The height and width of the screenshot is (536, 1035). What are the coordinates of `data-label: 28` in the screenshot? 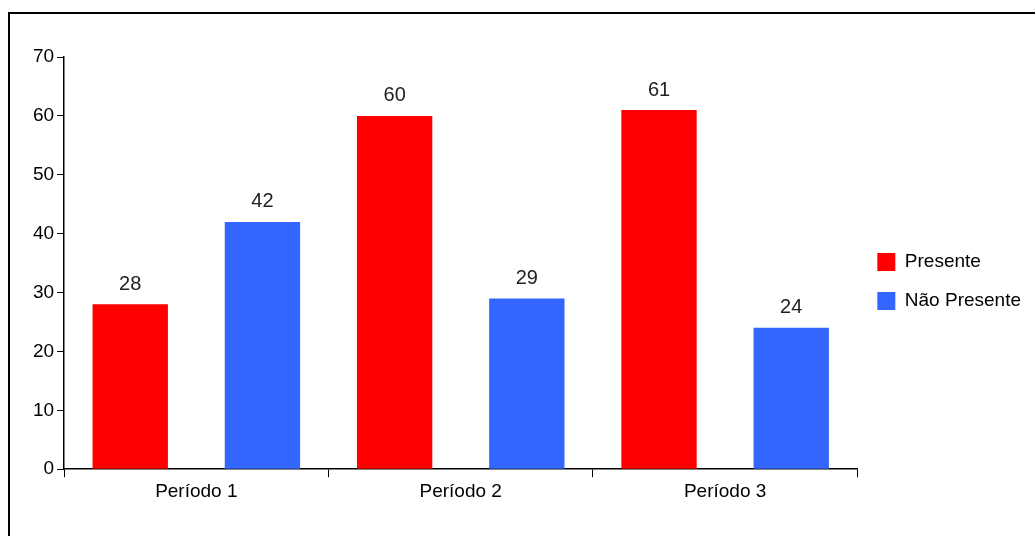 It's located at (130, 282).